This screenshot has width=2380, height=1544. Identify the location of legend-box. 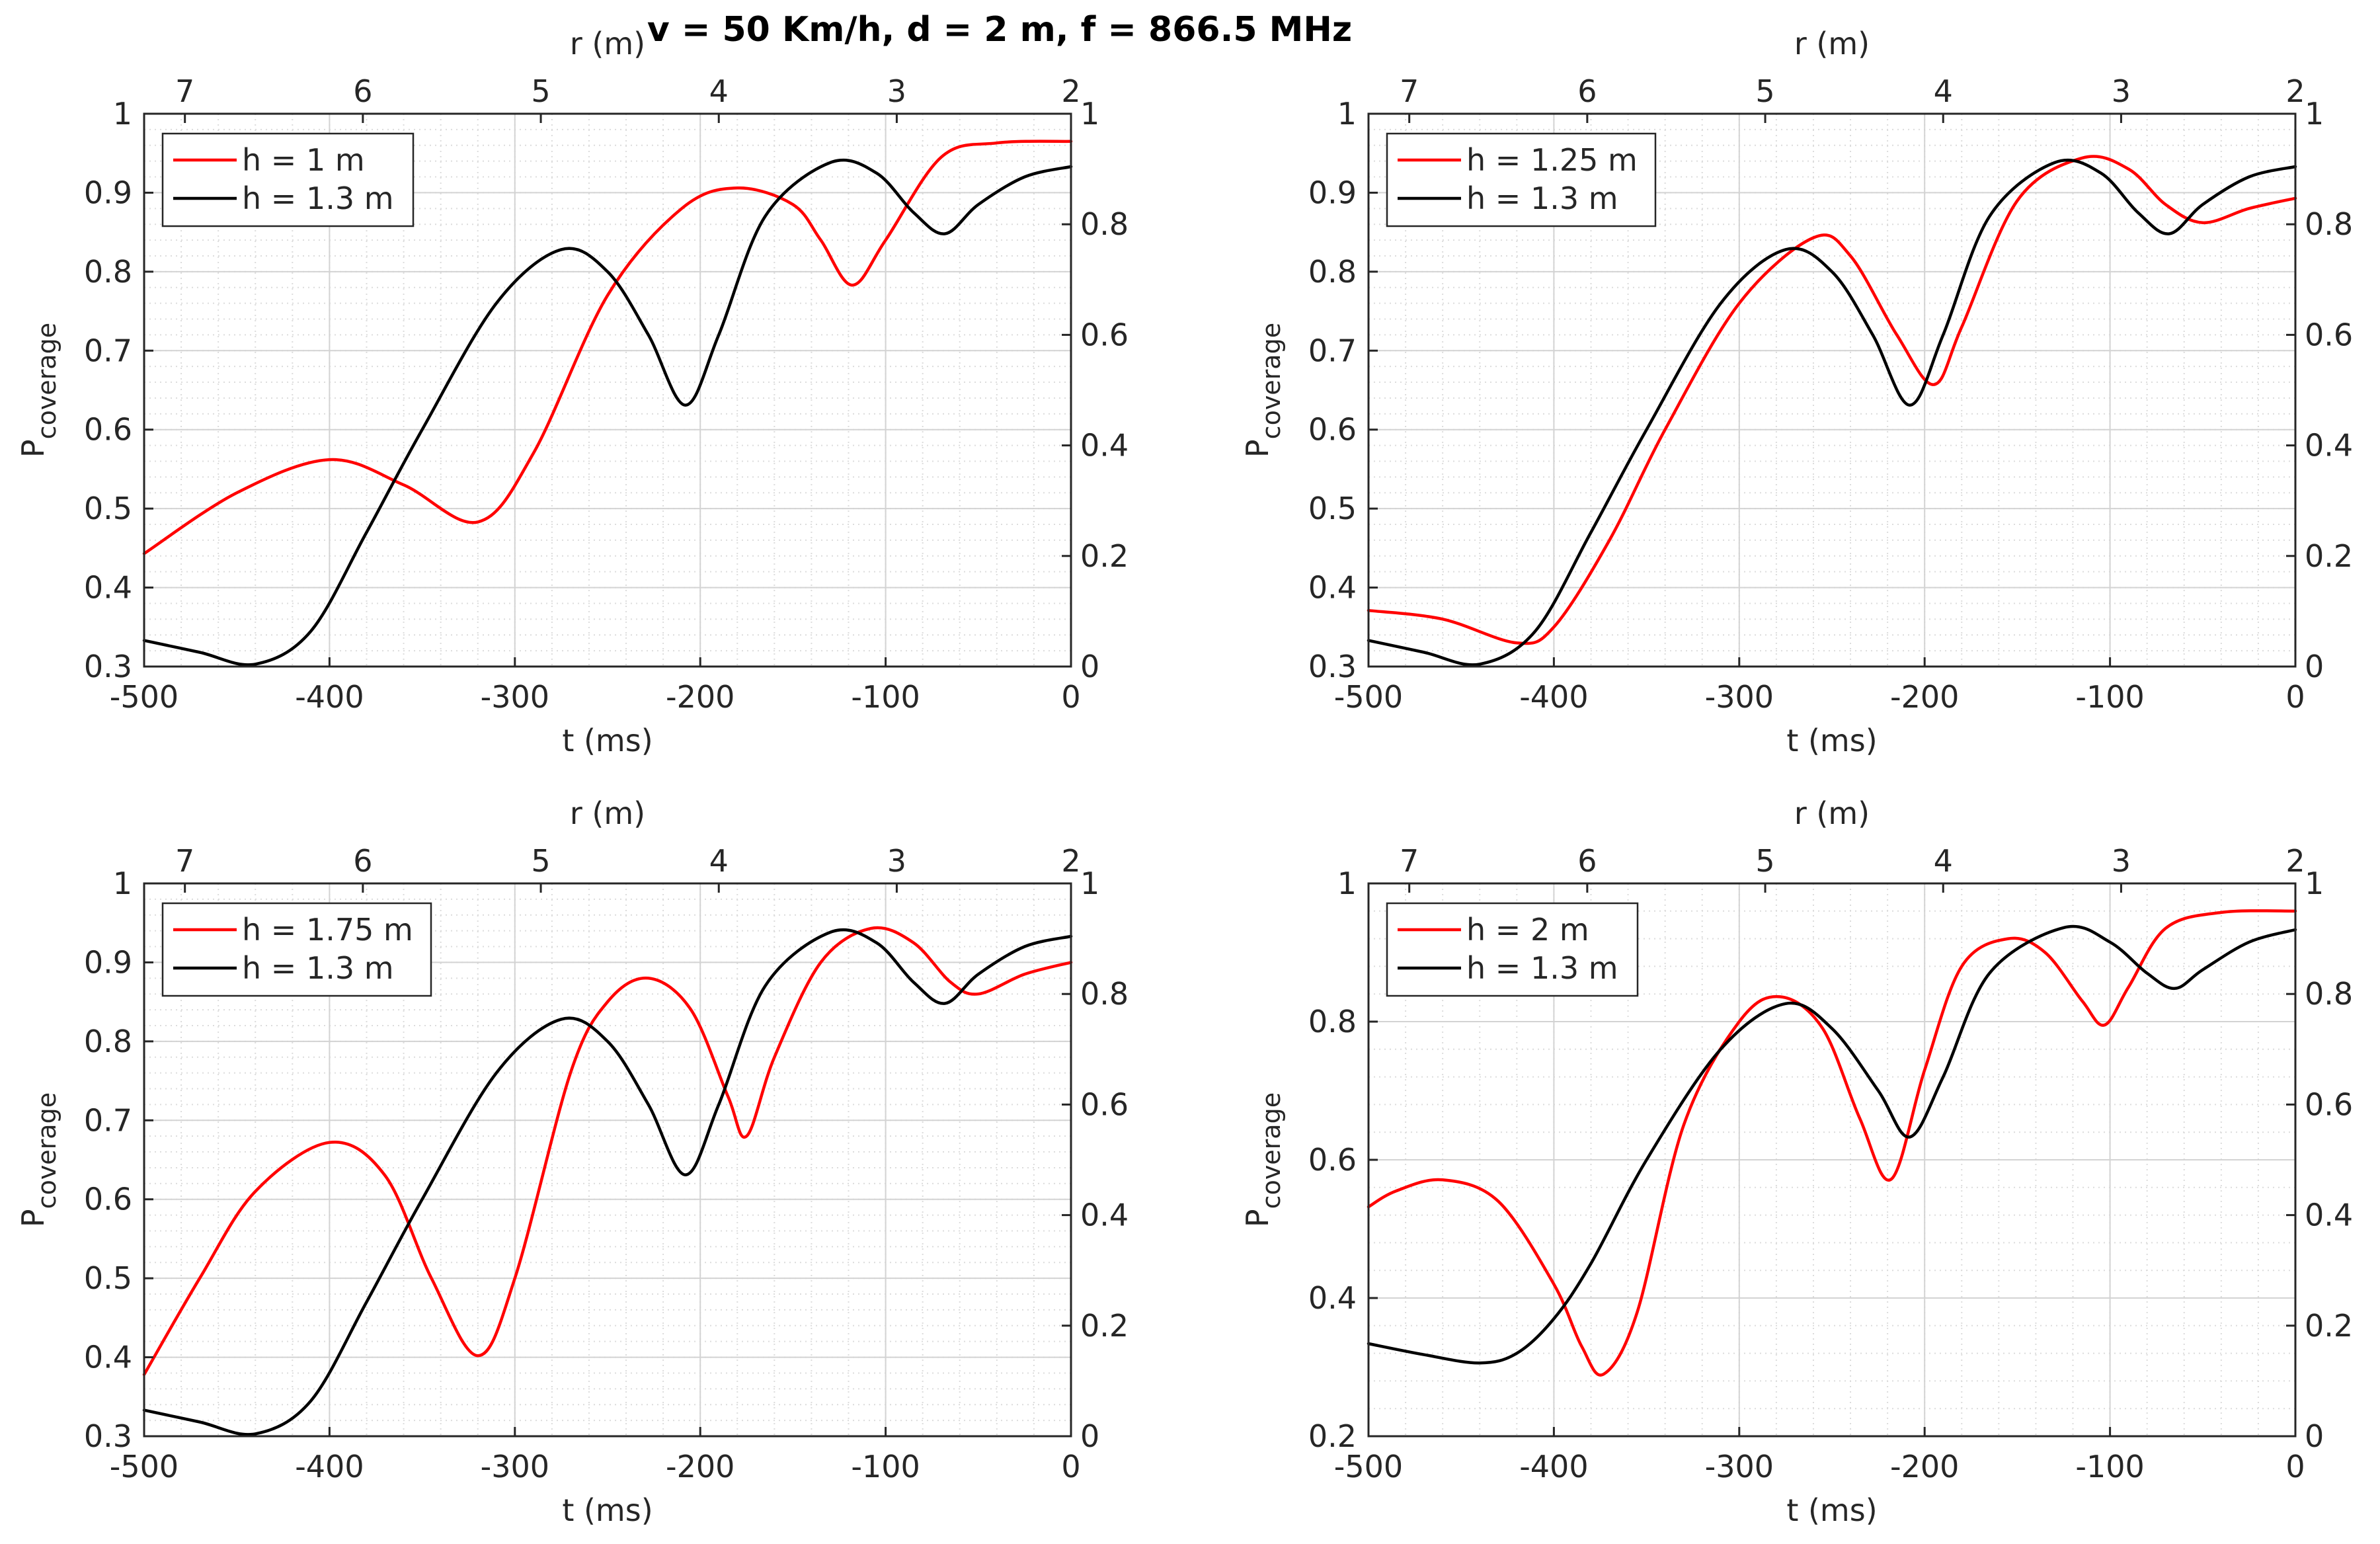
(296, 949).